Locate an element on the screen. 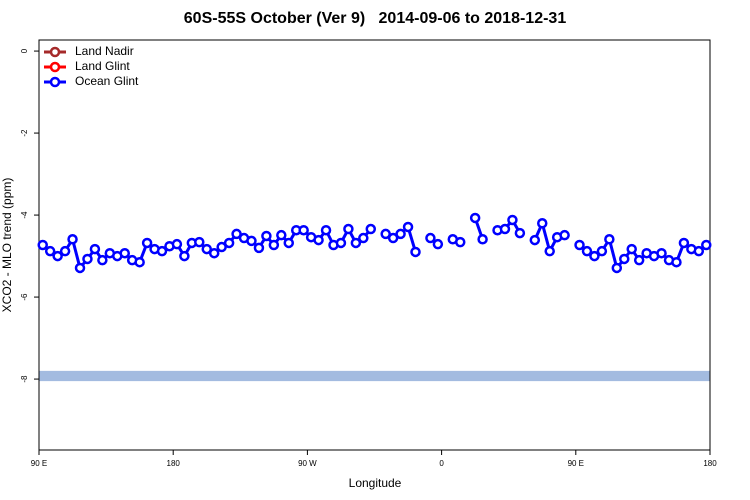 The height and width of the screenshot is (500, 750). legend-label: Land Glint is located at coordinates (102, 66).